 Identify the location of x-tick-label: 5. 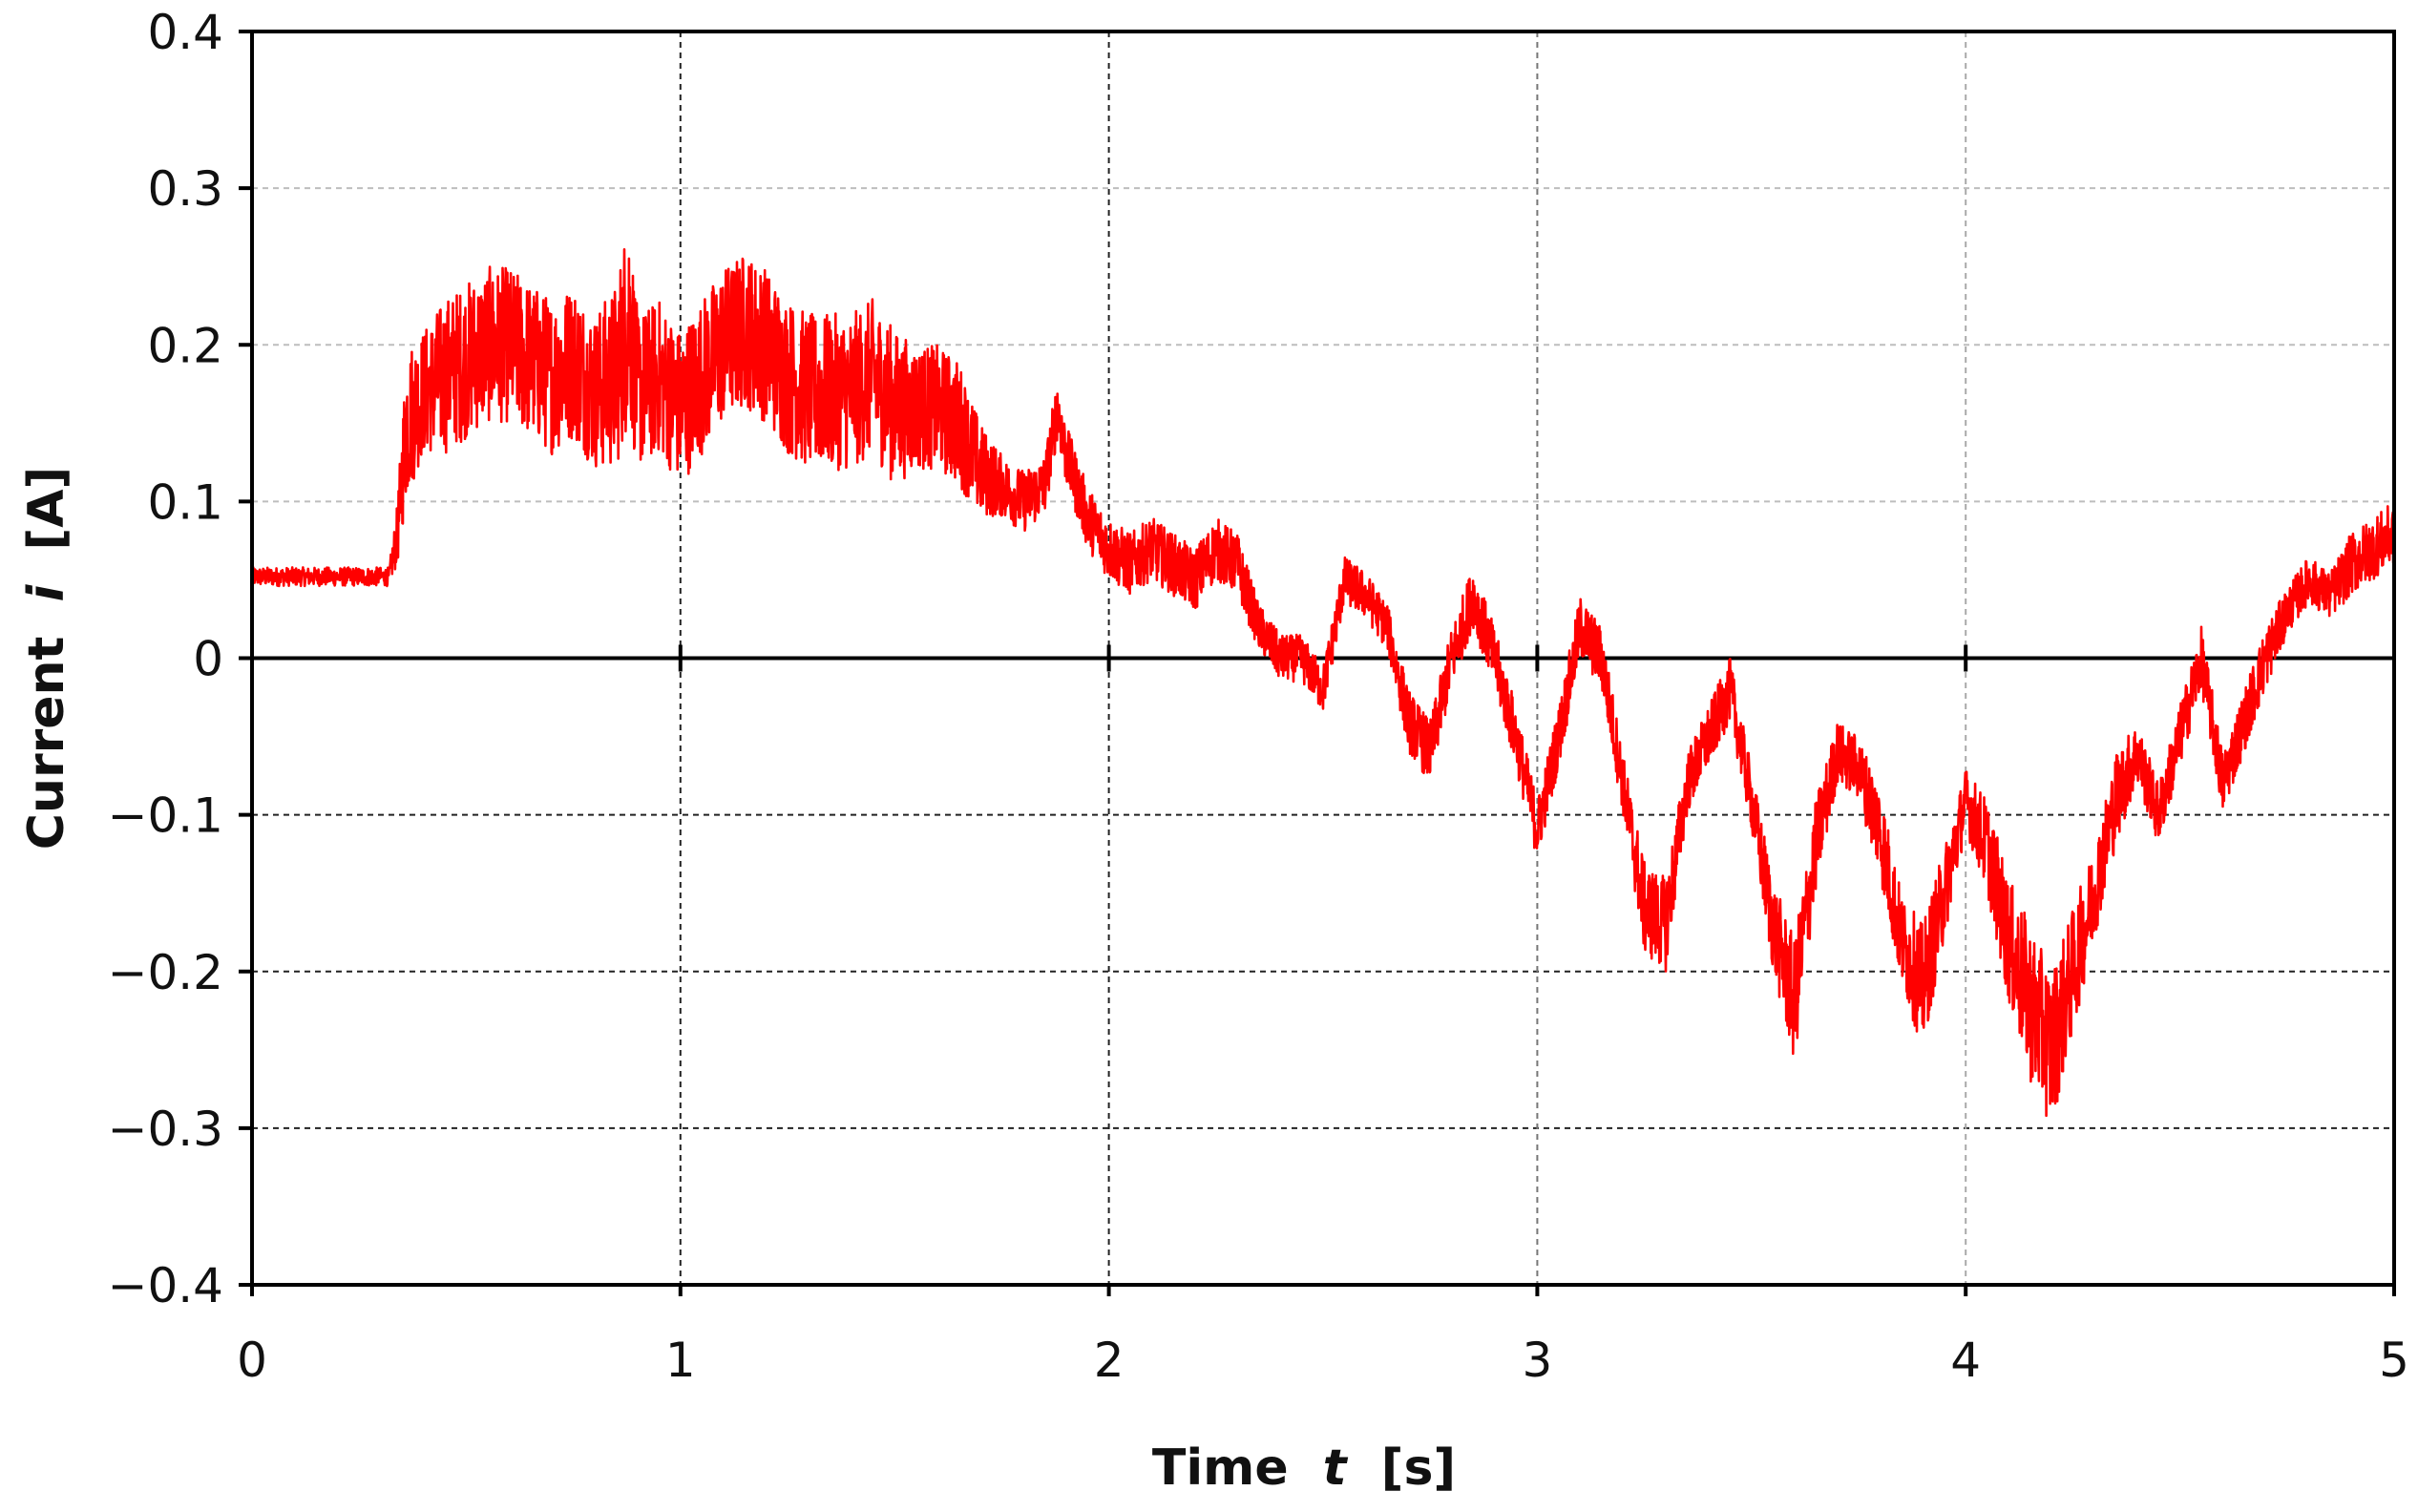
(2394, 1361).